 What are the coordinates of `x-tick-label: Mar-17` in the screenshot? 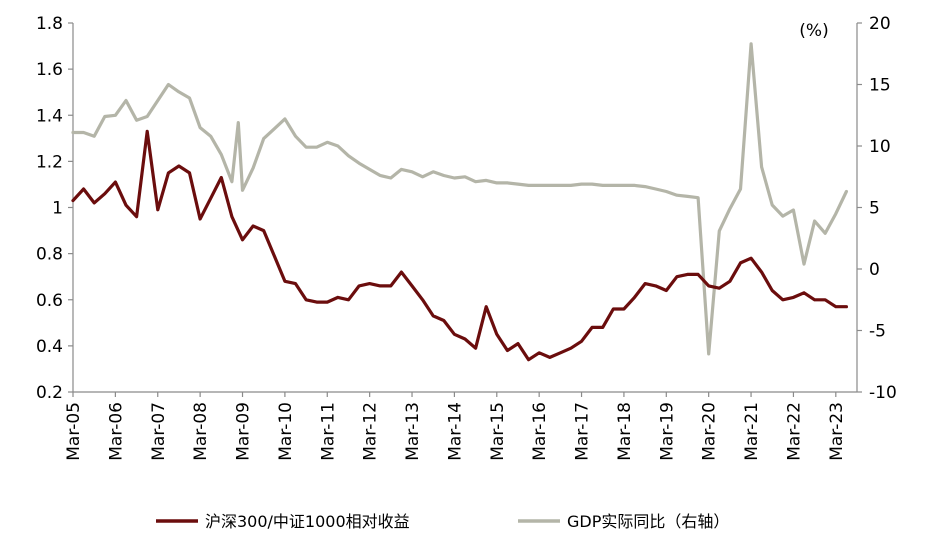 It's located at (583, 431).